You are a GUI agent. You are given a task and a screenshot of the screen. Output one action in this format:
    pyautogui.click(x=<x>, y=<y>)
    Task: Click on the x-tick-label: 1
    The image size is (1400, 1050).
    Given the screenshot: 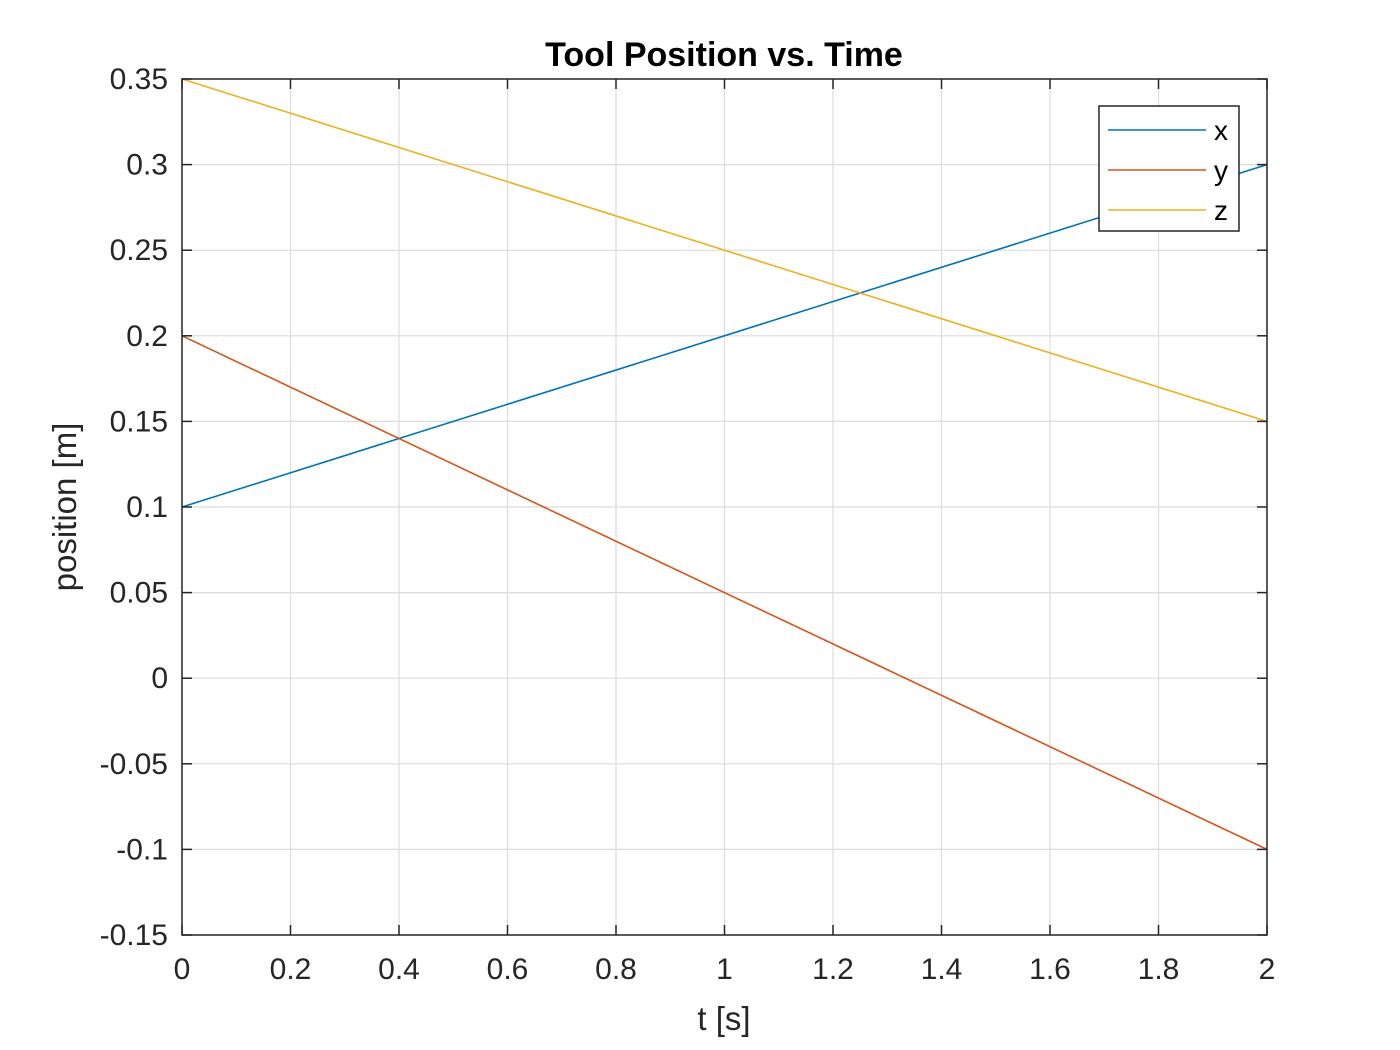 What is the action you would take?
    pyautogui.click(x=724, y=969)
    